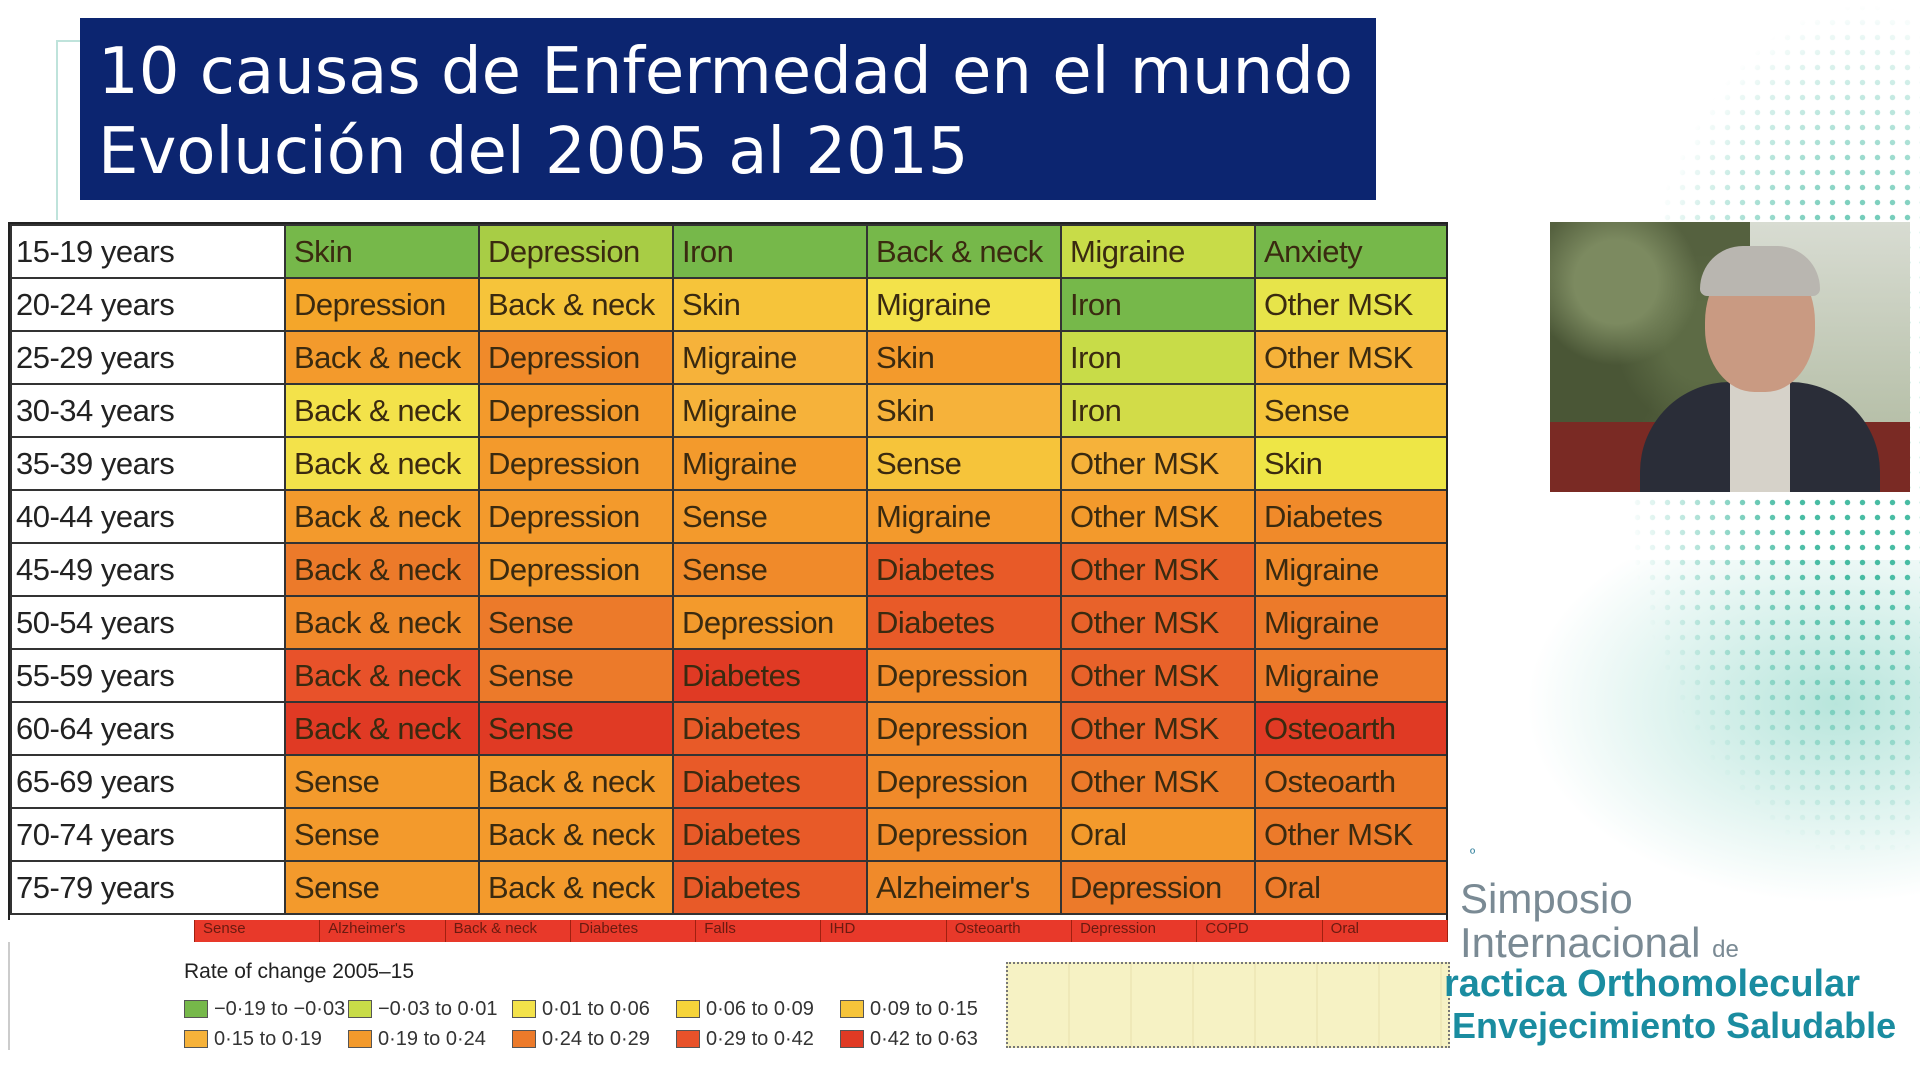  I want to click on logo-line-2: Internacional de, so click(1599, 943).